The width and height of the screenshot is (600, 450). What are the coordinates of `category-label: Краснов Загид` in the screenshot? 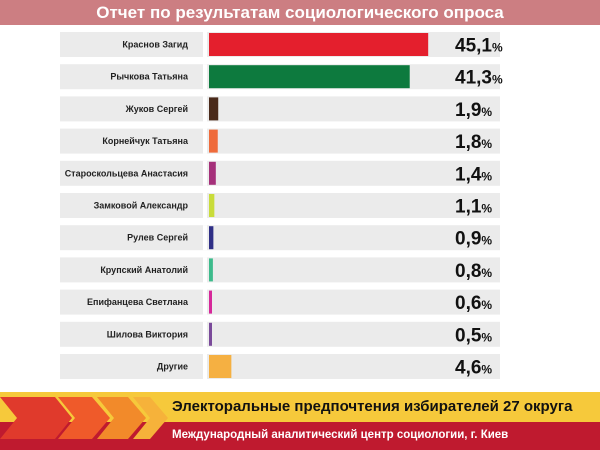 It's located at (155, 45).